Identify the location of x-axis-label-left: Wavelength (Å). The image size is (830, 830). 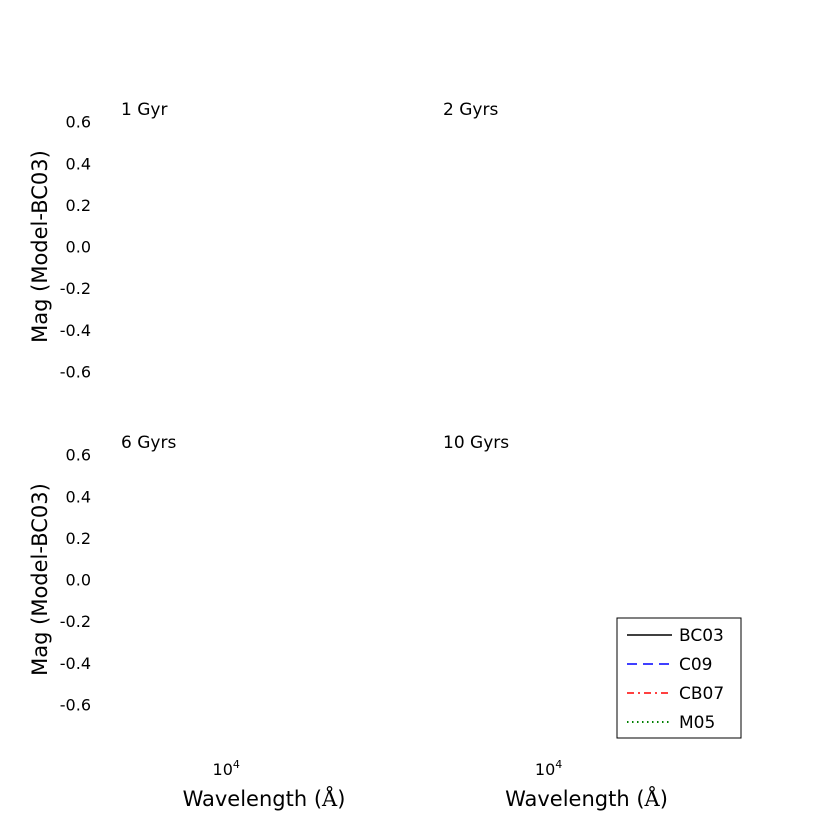
(264, 798).